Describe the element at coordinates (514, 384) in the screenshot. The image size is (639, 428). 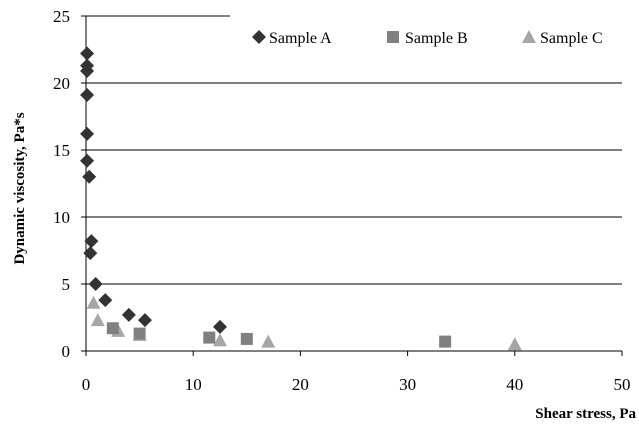
I see `x-tick-label: 40` at that location.